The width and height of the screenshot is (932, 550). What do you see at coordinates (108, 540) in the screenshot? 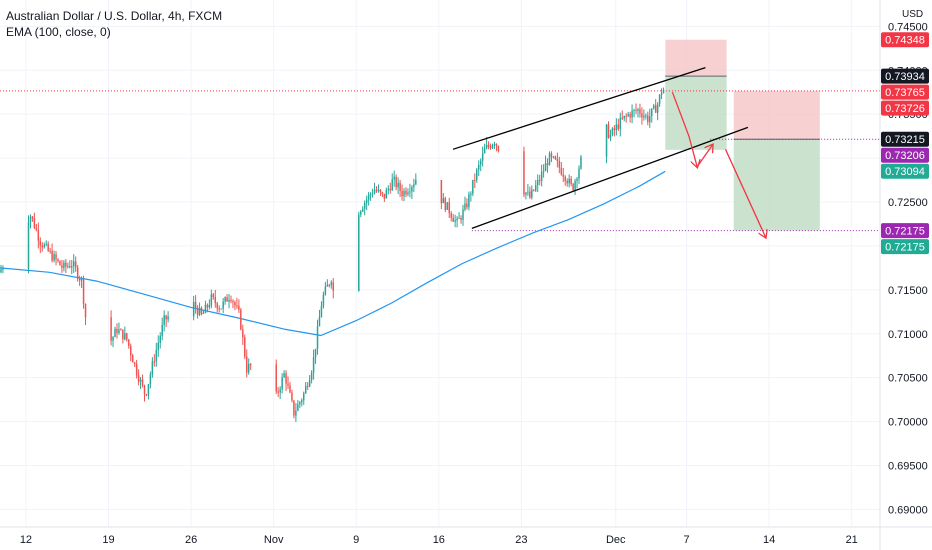
I see `x-tick-label: 19` at bounding box center [108, 540].